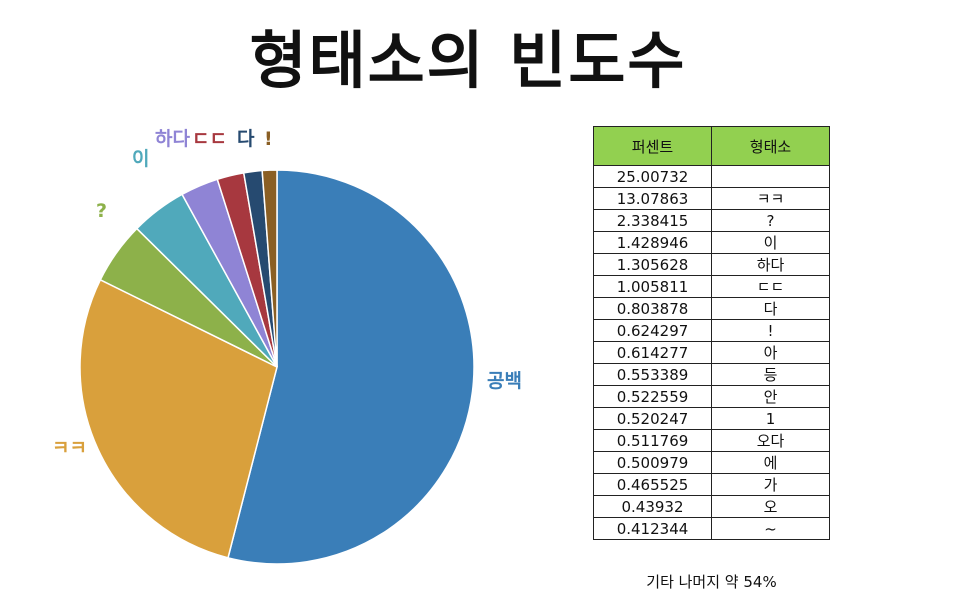  Describe the element at coordinates (770, 484) in the screenshot. I see `table-cell-morpheme: 가` at that location.